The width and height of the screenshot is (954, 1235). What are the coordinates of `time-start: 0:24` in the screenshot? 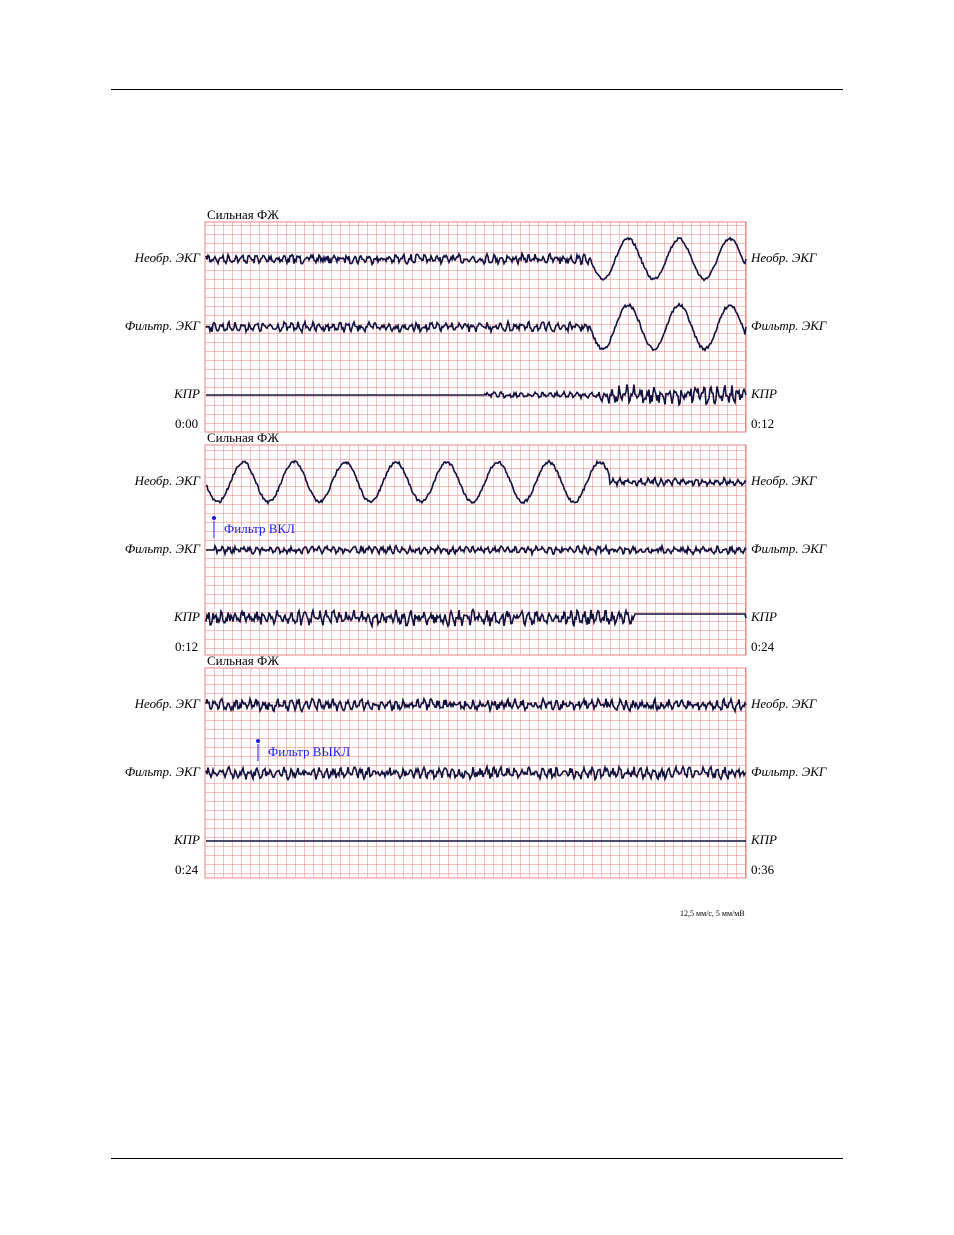 It's located at (187, 869).